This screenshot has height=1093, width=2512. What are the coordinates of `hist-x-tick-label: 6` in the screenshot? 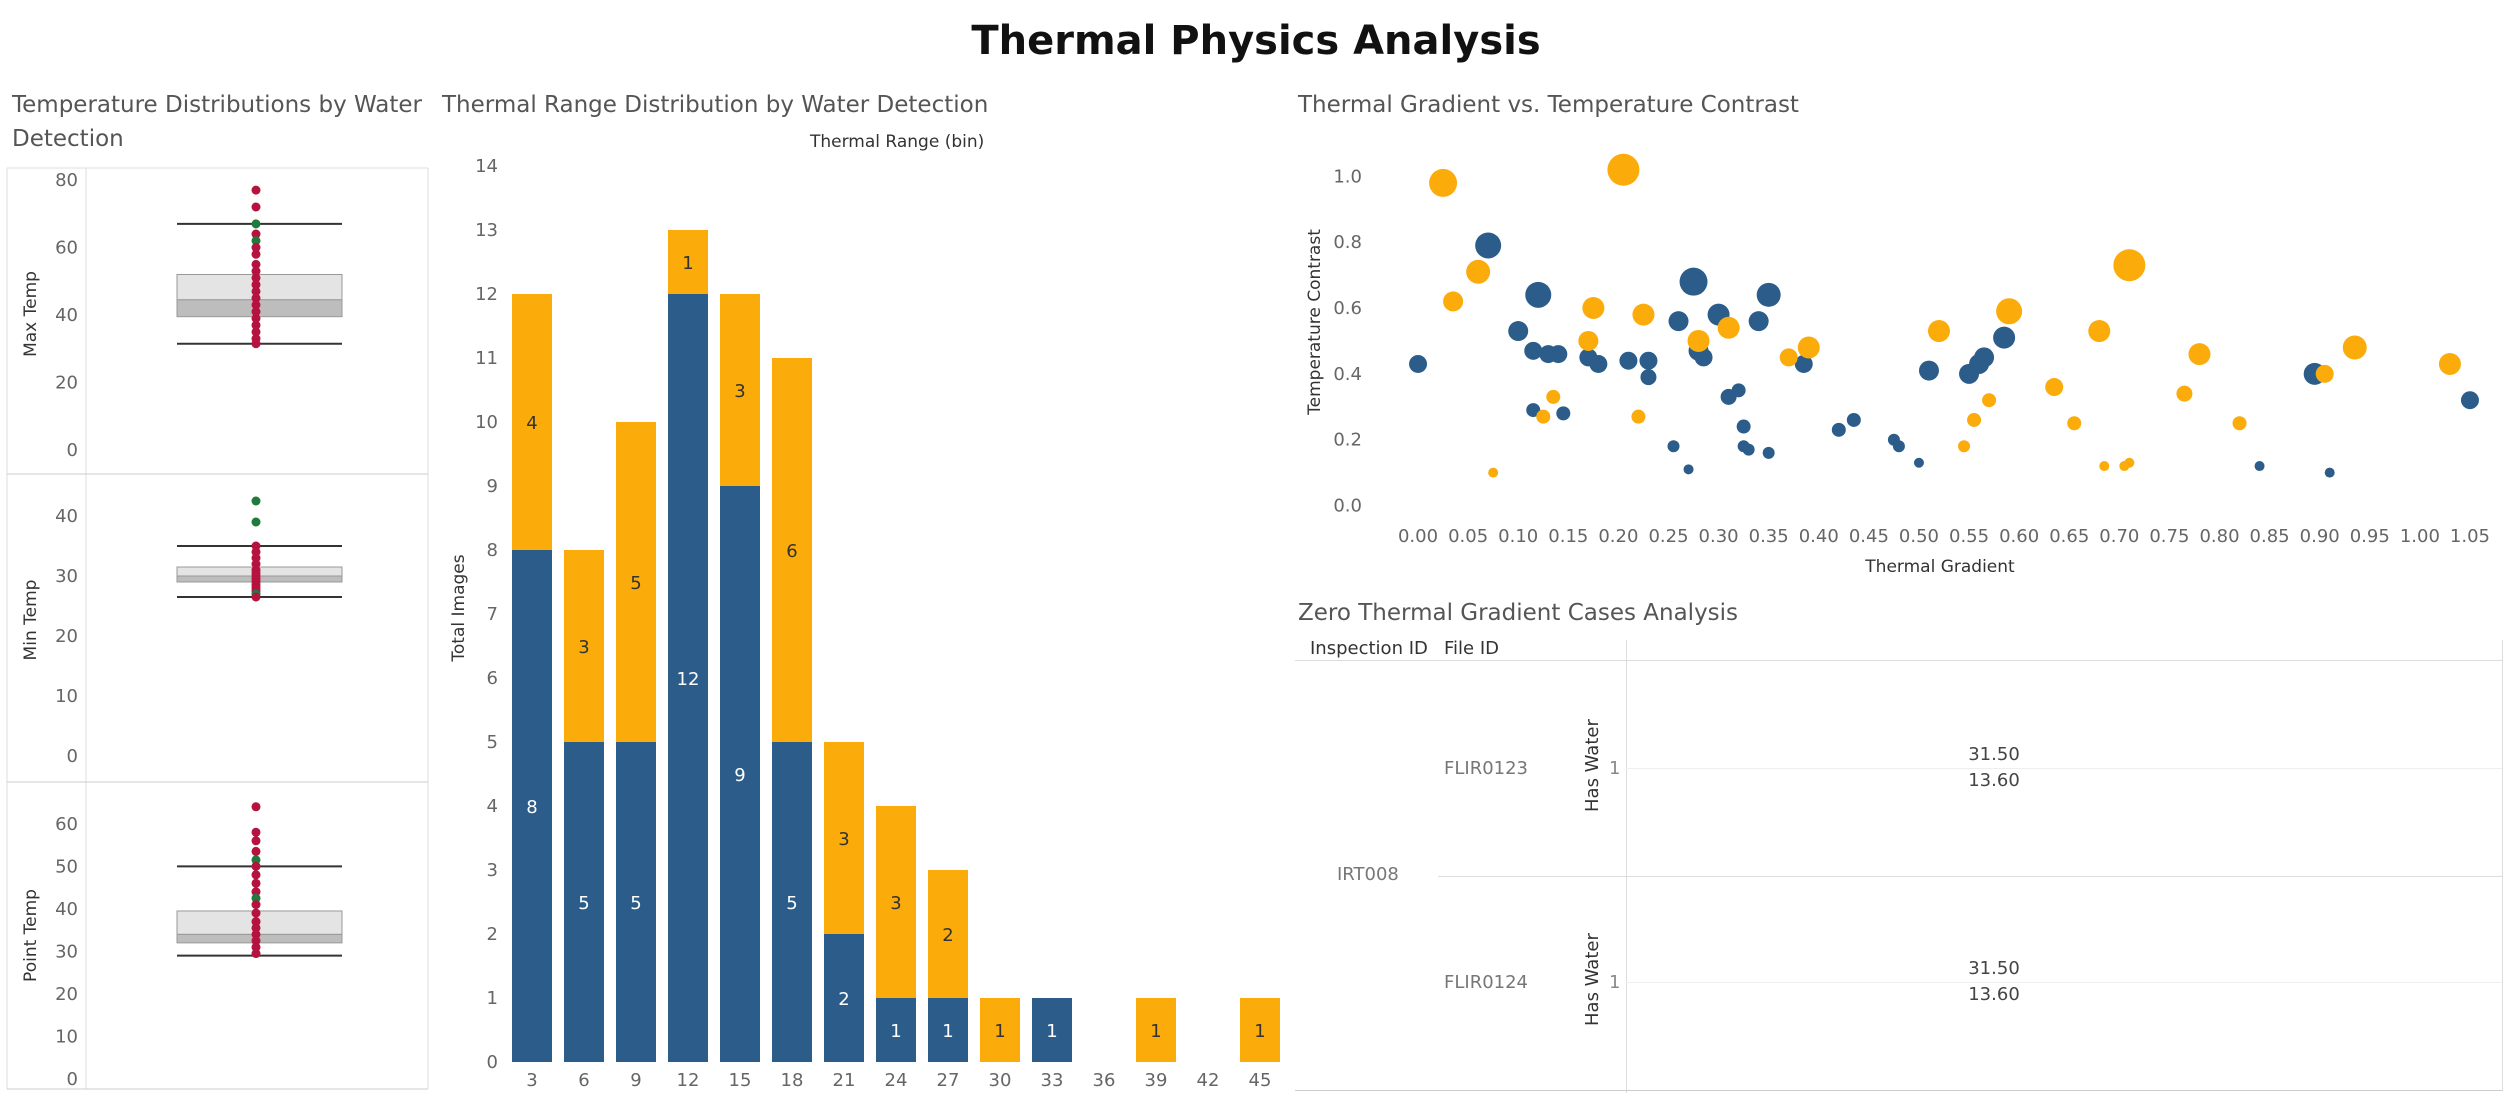 It's located at (583, 1080).